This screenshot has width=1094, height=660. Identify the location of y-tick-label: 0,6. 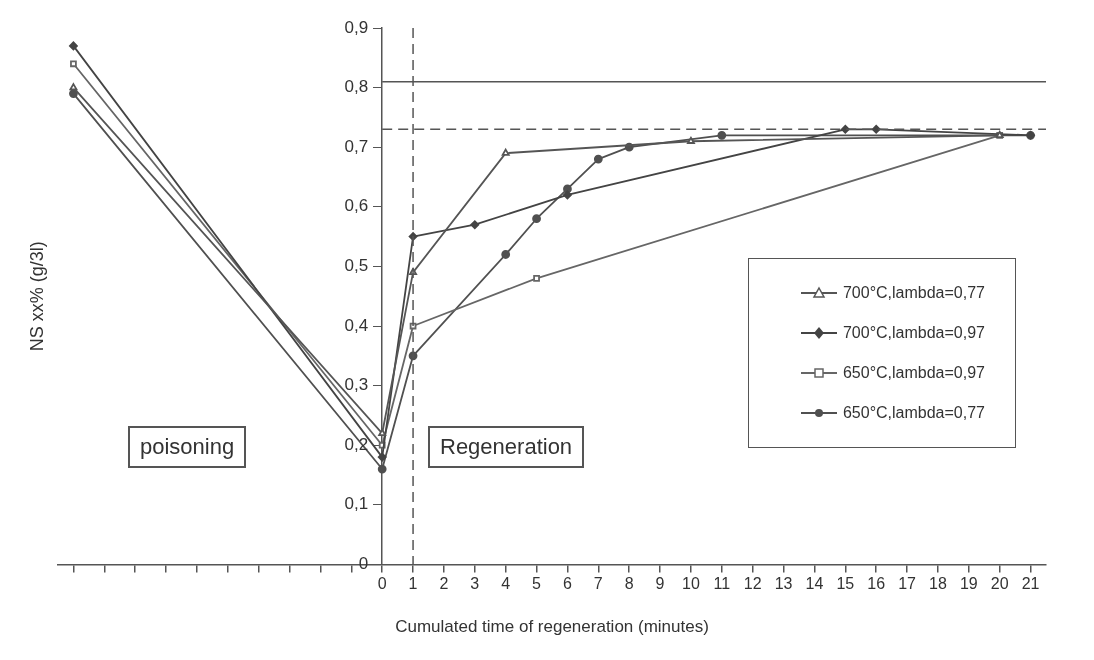
(356, 206).